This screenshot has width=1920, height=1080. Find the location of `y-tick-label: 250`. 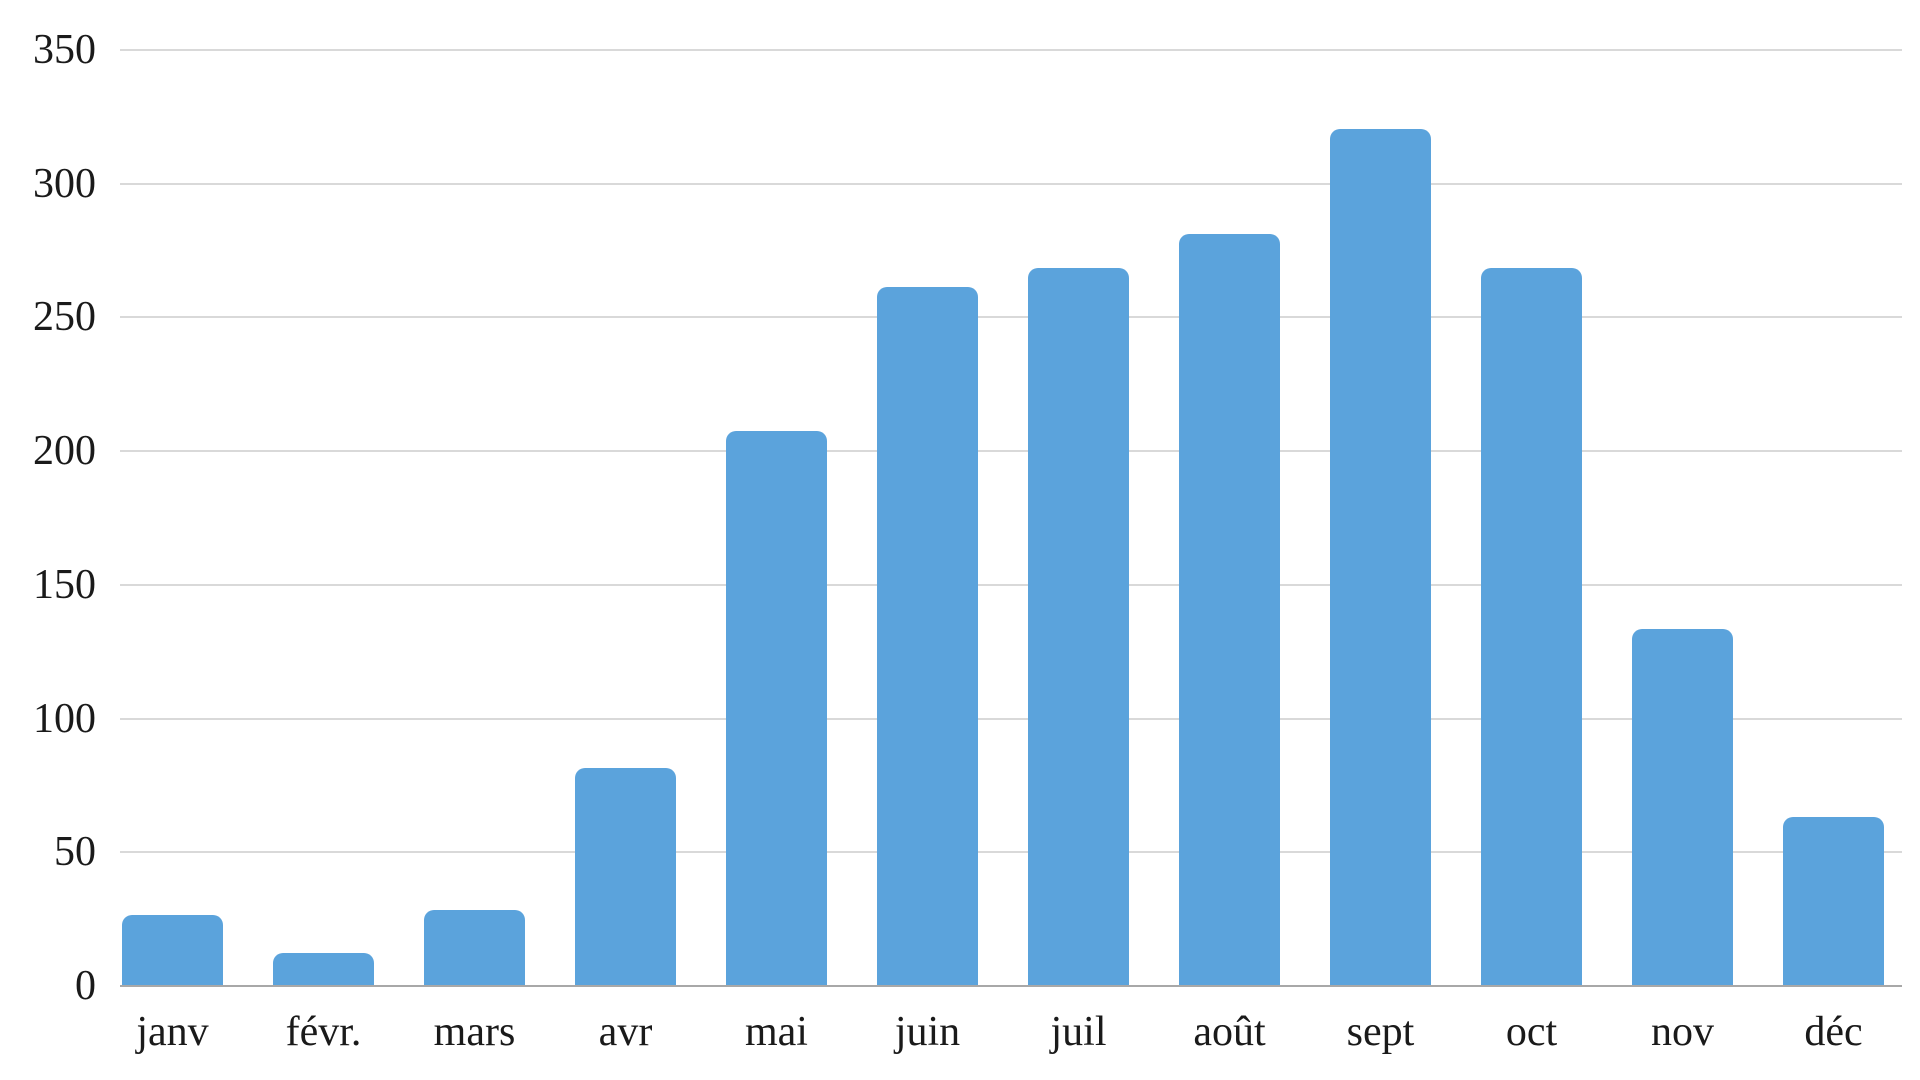

y-tick-label: 250 is located at coordinates (55, 317).